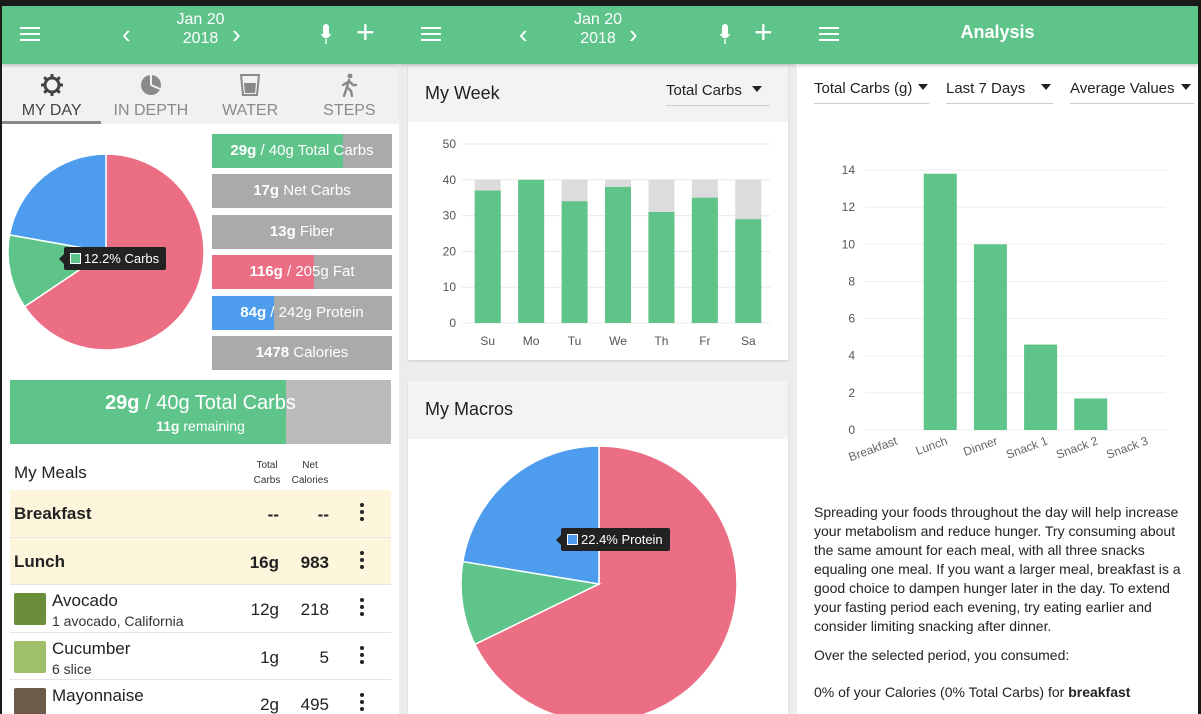 This screenshot has height=714, width=1201. I want to click on nutrient-progress-bar: 84g / 242g Protein, so click(302, 312).